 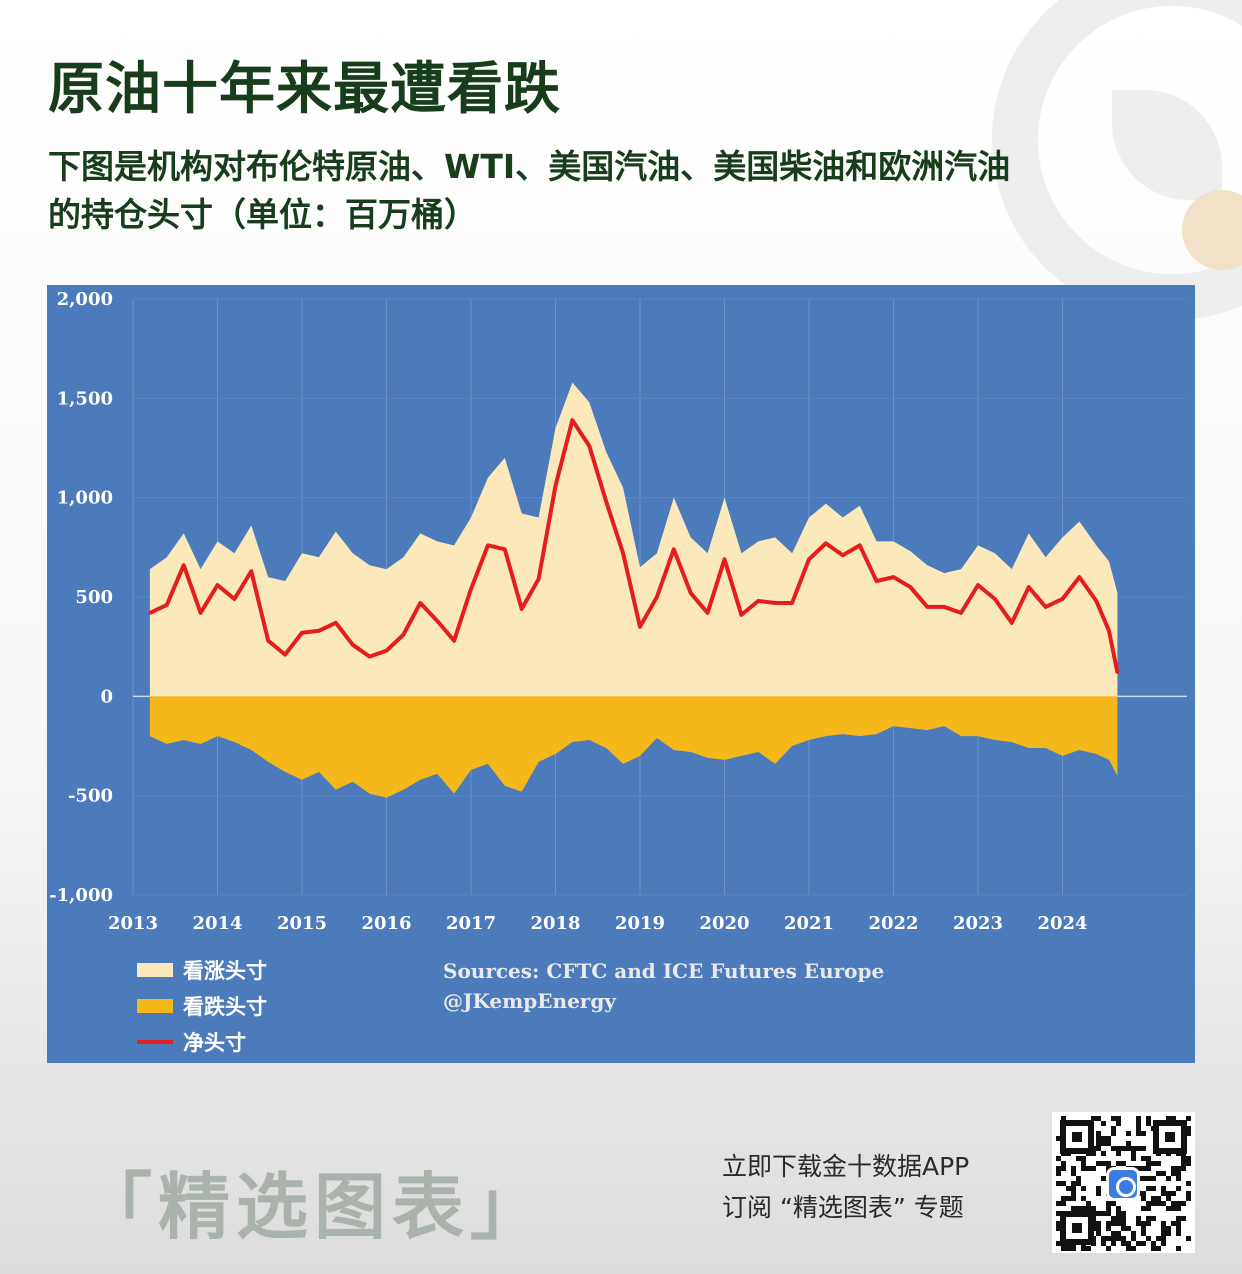 What do you see at coordinates (633, 747) in the screenshot?
I see `series-area-short` at bounding box center [633, 747].